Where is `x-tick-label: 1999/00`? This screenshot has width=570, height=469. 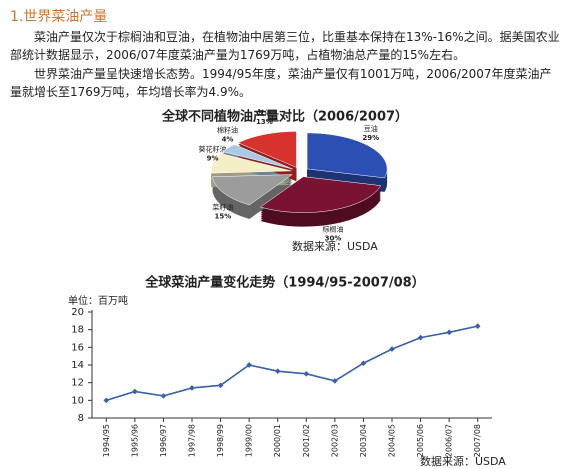
x-tick-label: 1999/00 is located at coordinates (249, 440).